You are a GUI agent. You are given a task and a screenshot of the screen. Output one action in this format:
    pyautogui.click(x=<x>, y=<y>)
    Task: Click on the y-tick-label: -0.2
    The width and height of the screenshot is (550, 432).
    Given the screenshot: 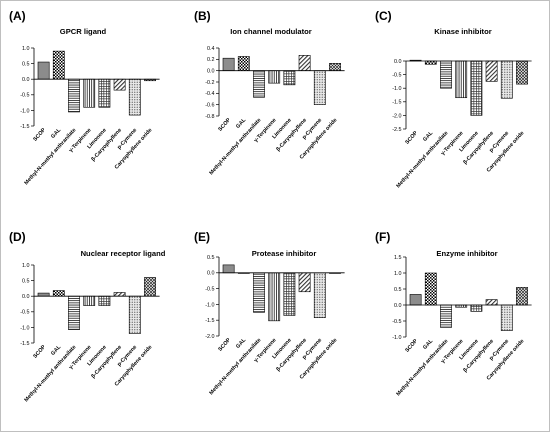 What is the action you would take?
    pyautogui.click(x=209, y=83)
    